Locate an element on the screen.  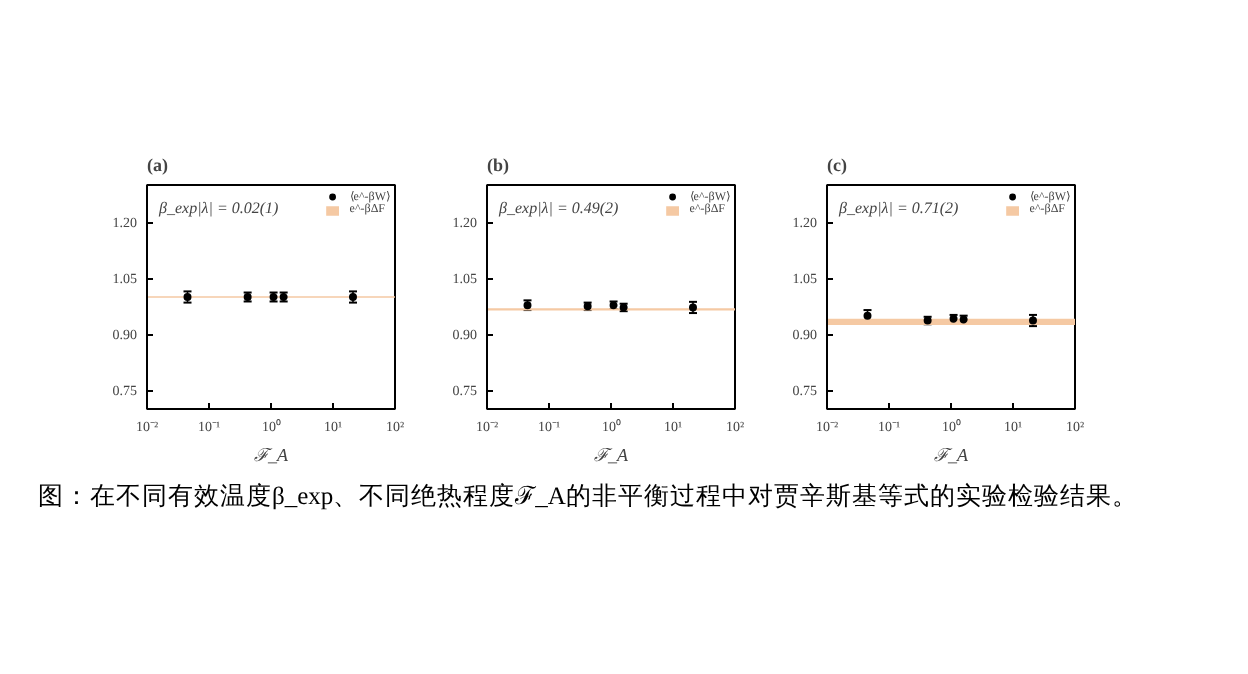
chart-title: (a) is located at coordinates (157, 165).